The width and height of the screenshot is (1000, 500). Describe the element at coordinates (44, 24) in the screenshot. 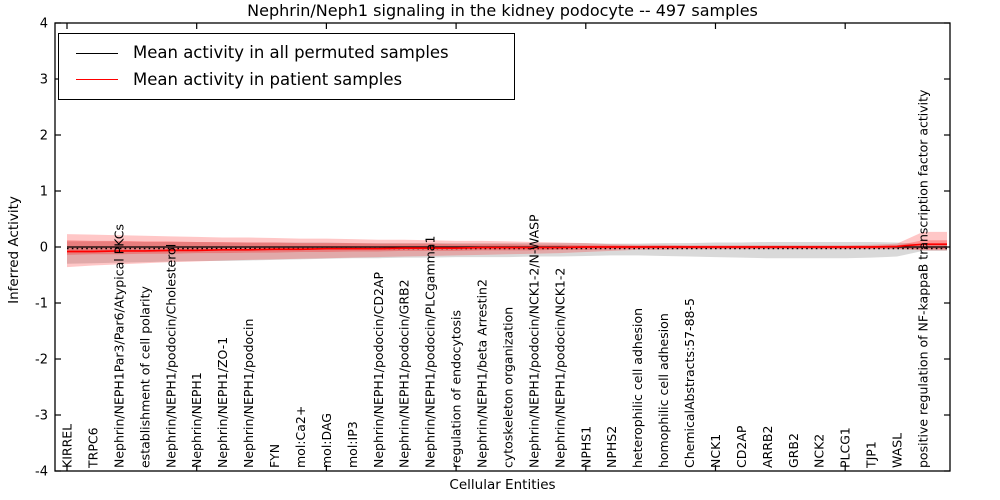

I see `y-tick-label: 4` at that location.